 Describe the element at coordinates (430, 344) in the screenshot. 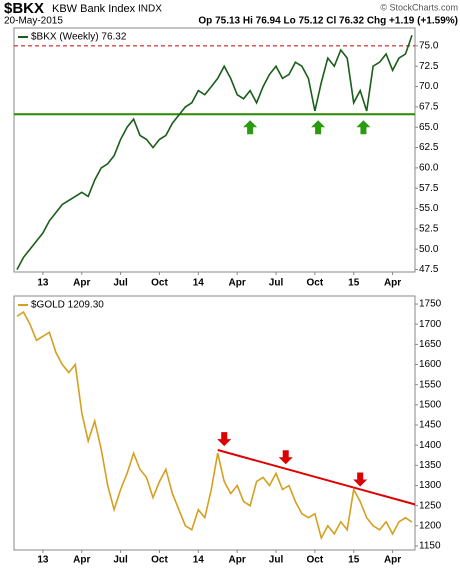

I see `y-tick-label: 1650` at that location.